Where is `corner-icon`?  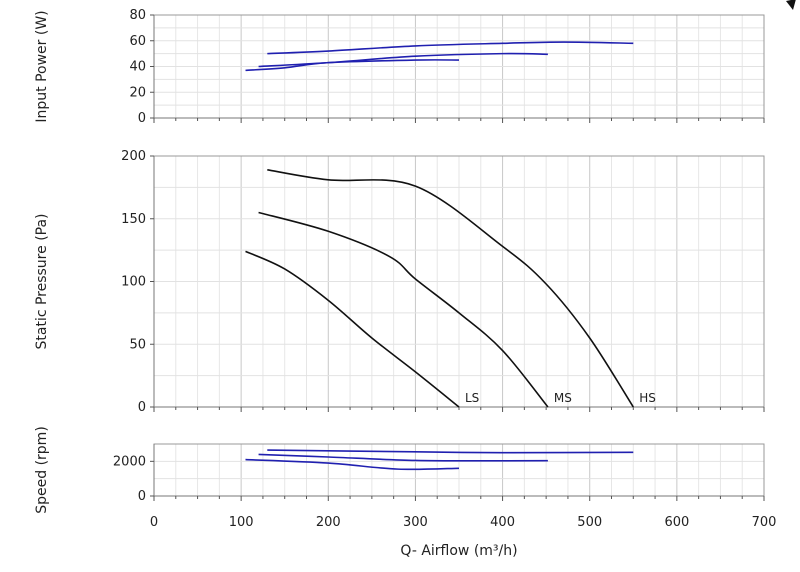 corner-icon is located at coordinates (791, 7).